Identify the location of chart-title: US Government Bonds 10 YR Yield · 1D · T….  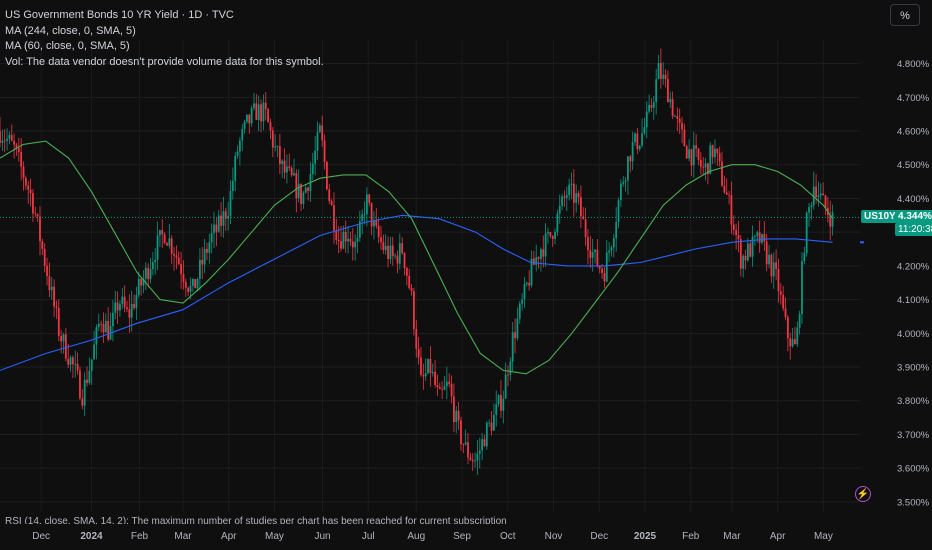
(119, 15).